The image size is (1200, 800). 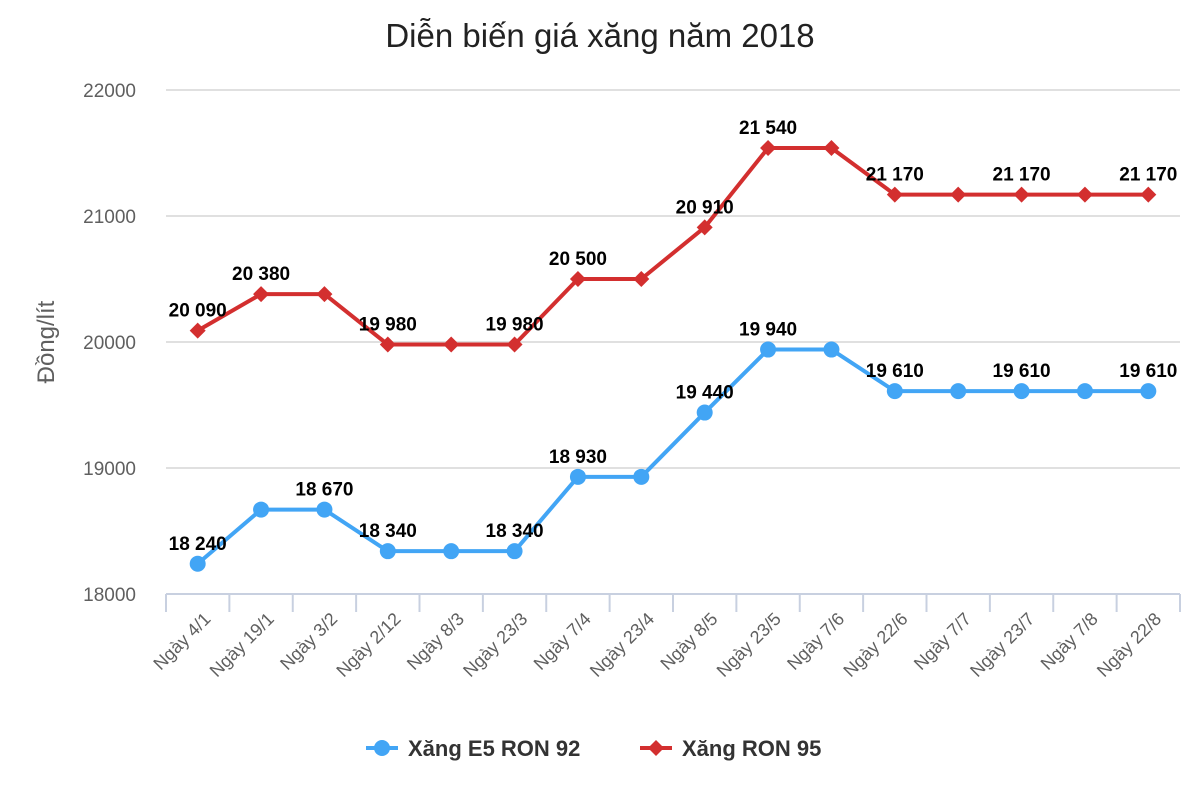 I want to click on data-label: 18 930, so click(x=578, y=457).